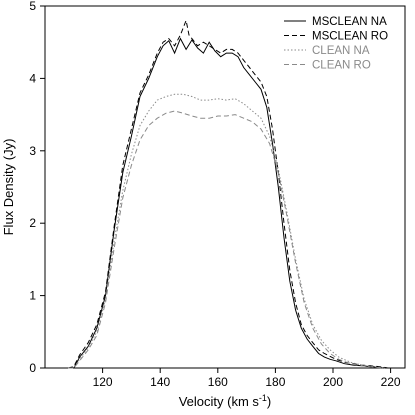 This screenshot has height=415, width=415. Describe the element at coordinates (8, 187) in the screenshot. I see `y-axis-title: Flux Density (Jy)` at that location.